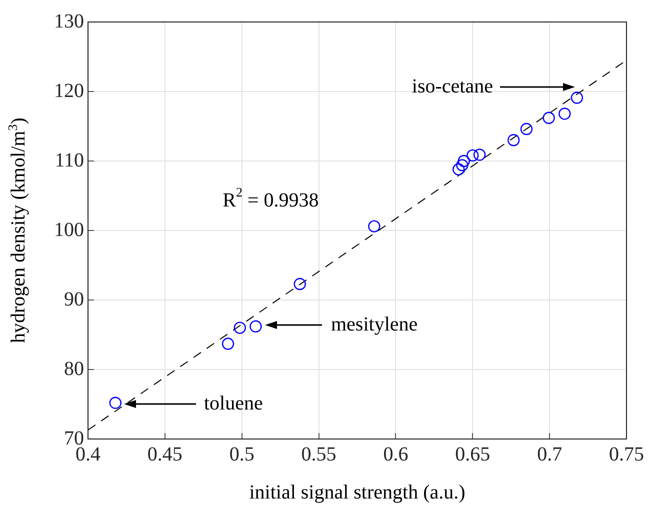 The image size is (654, 509). What do you see at coordinates (241, 454) in the screenshot?
I see `x-tick-label: 0.5` at bounding box center [241, 454].